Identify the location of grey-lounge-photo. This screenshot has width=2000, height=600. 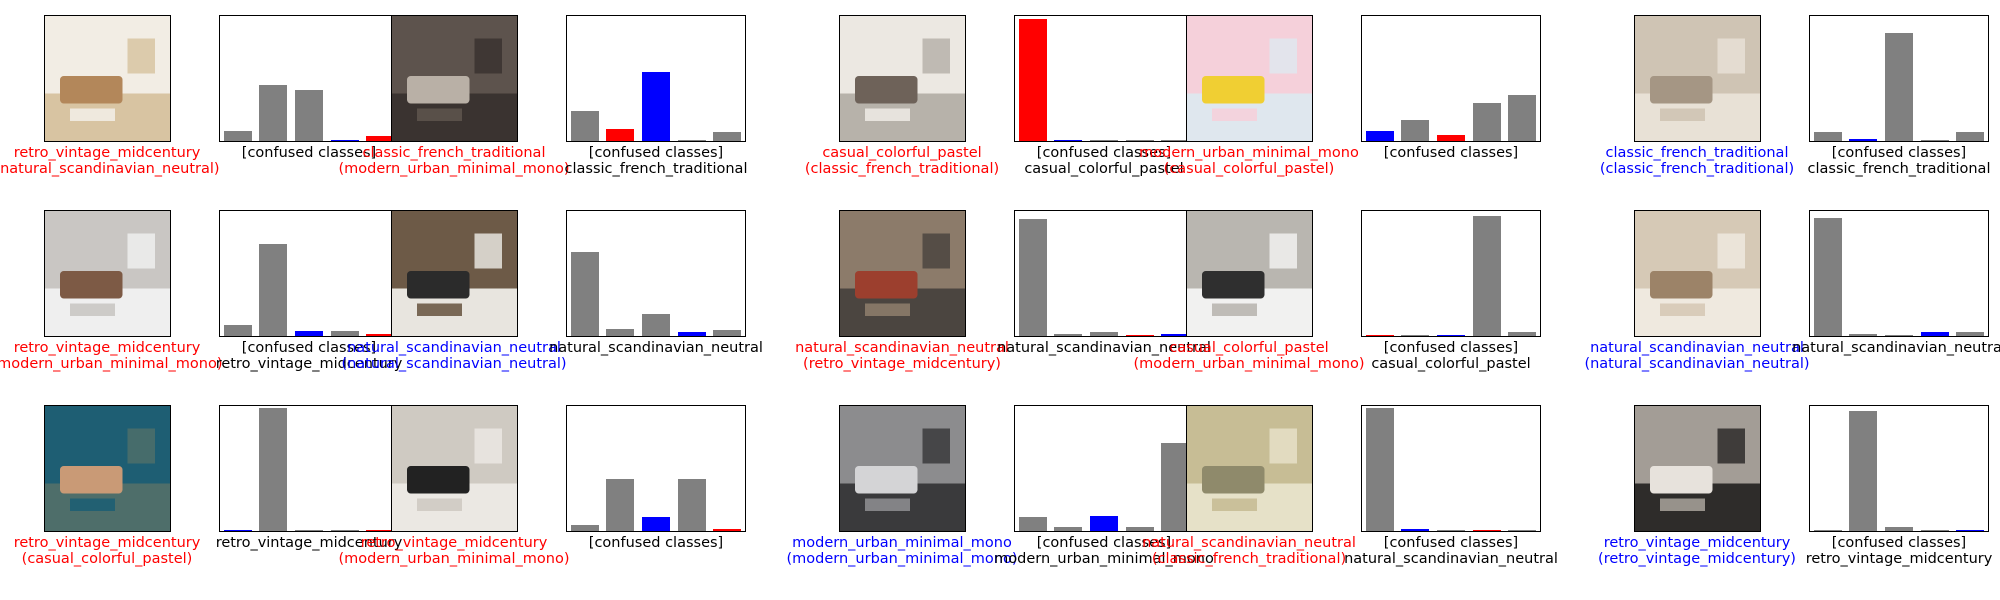
(107, 273).